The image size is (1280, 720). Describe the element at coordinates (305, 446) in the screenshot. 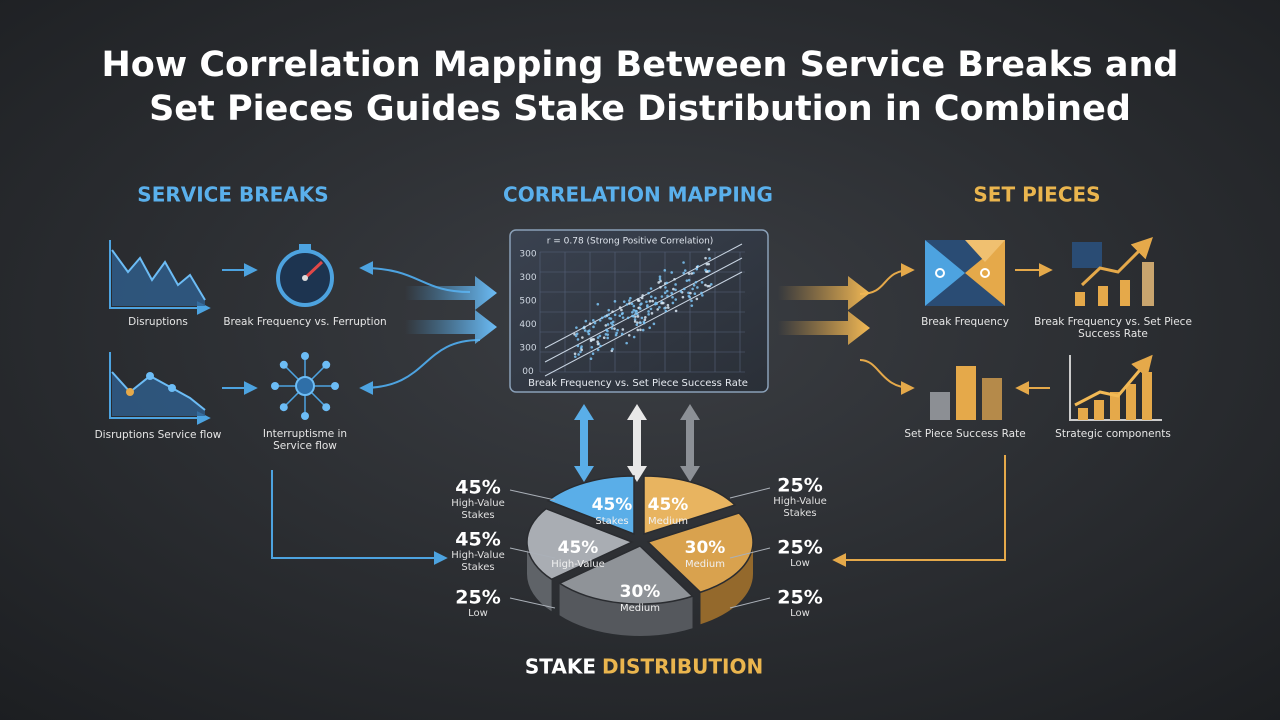

I see `icon-label: Service flow` at that location.